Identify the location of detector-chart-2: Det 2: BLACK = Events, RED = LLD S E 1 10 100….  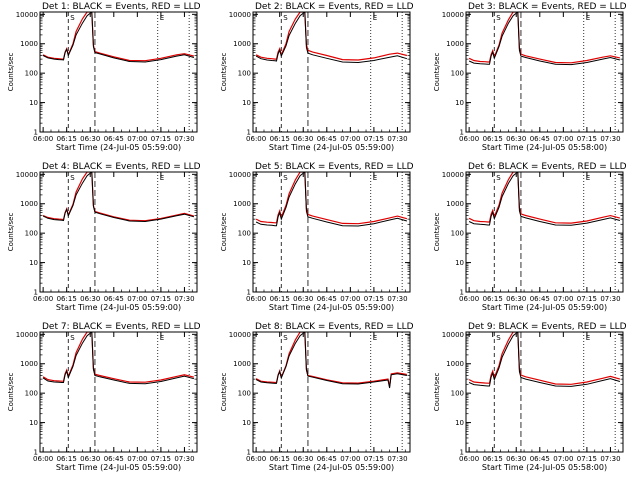
(317, 77).